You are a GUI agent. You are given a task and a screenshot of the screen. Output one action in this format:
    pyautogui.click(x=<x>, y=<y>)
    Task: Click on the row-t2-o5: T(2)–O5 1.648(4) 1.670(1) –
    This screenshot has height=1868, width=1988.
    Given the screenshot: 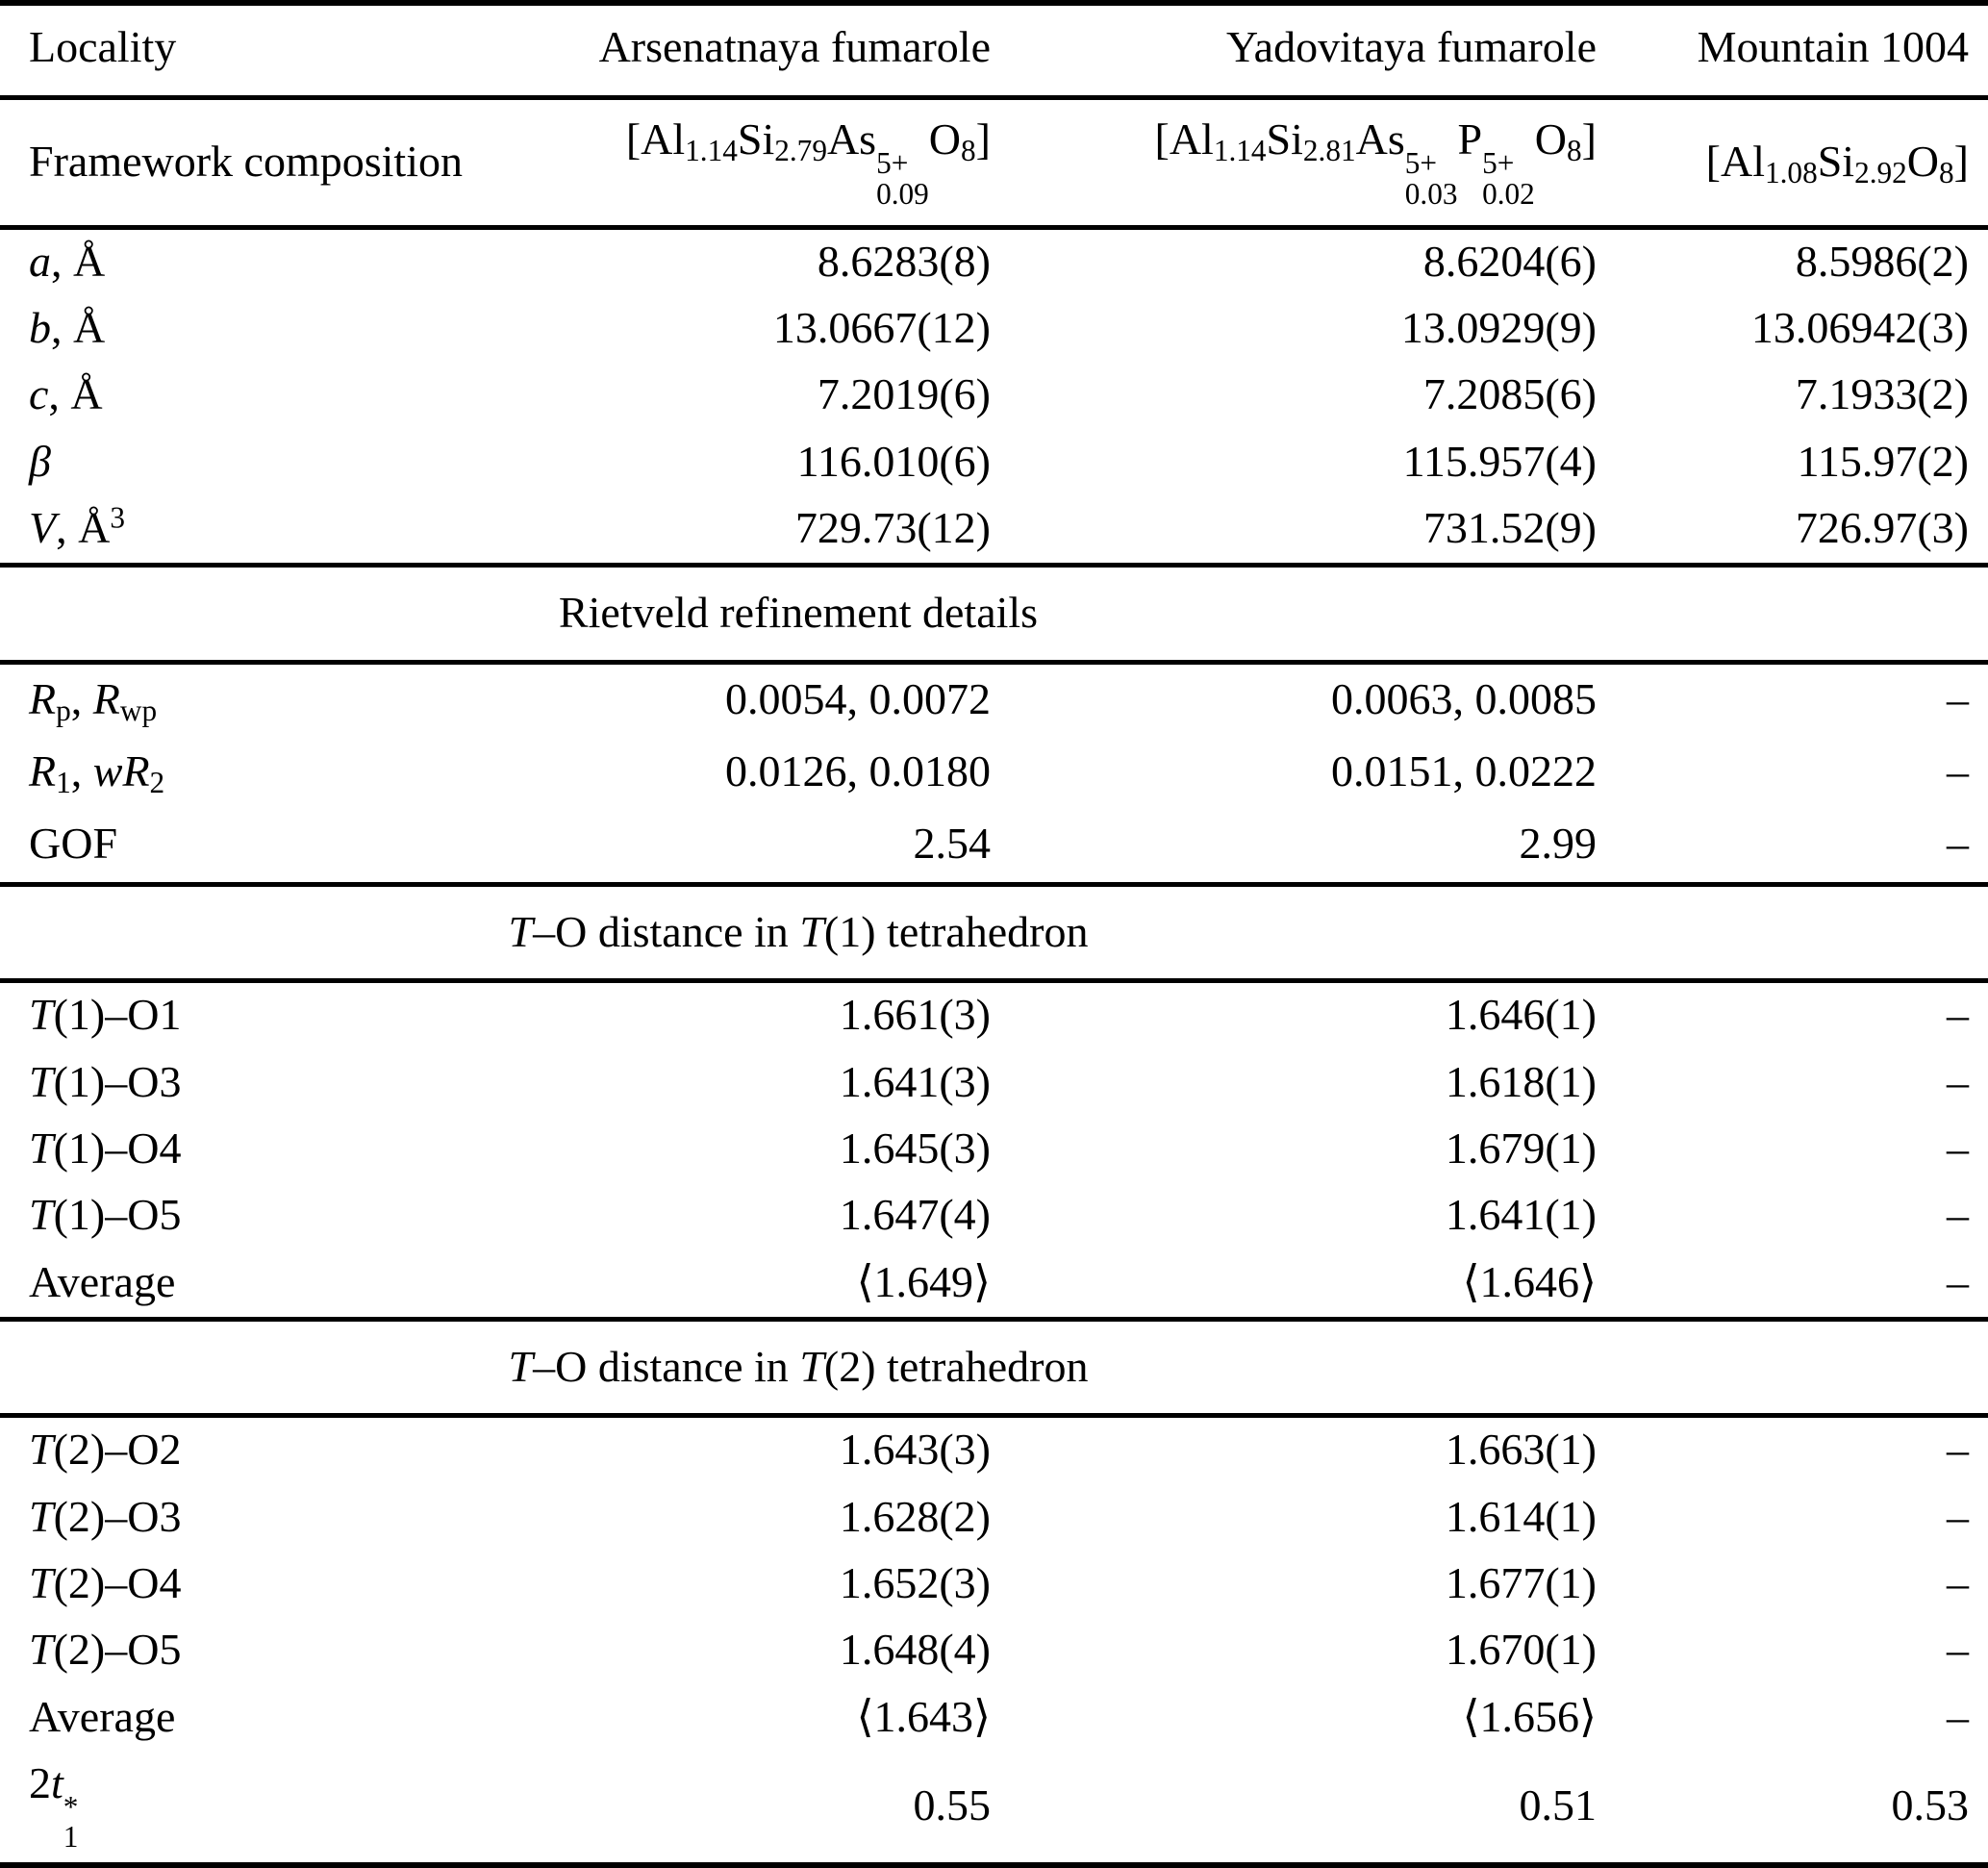 What is the action you would take?
    pyautogui.click(x=994, y=1651)
    